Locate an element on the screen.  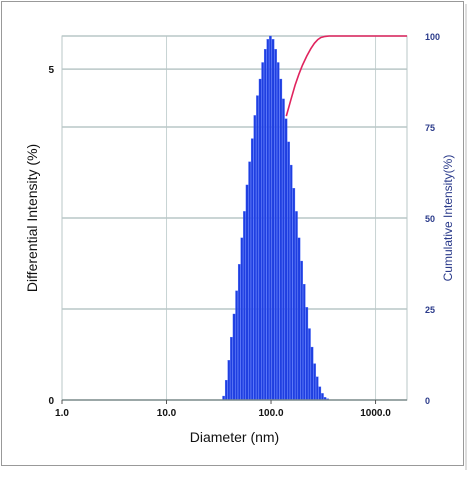
y-tick-label: 0 is located at coordinates (51, 401).